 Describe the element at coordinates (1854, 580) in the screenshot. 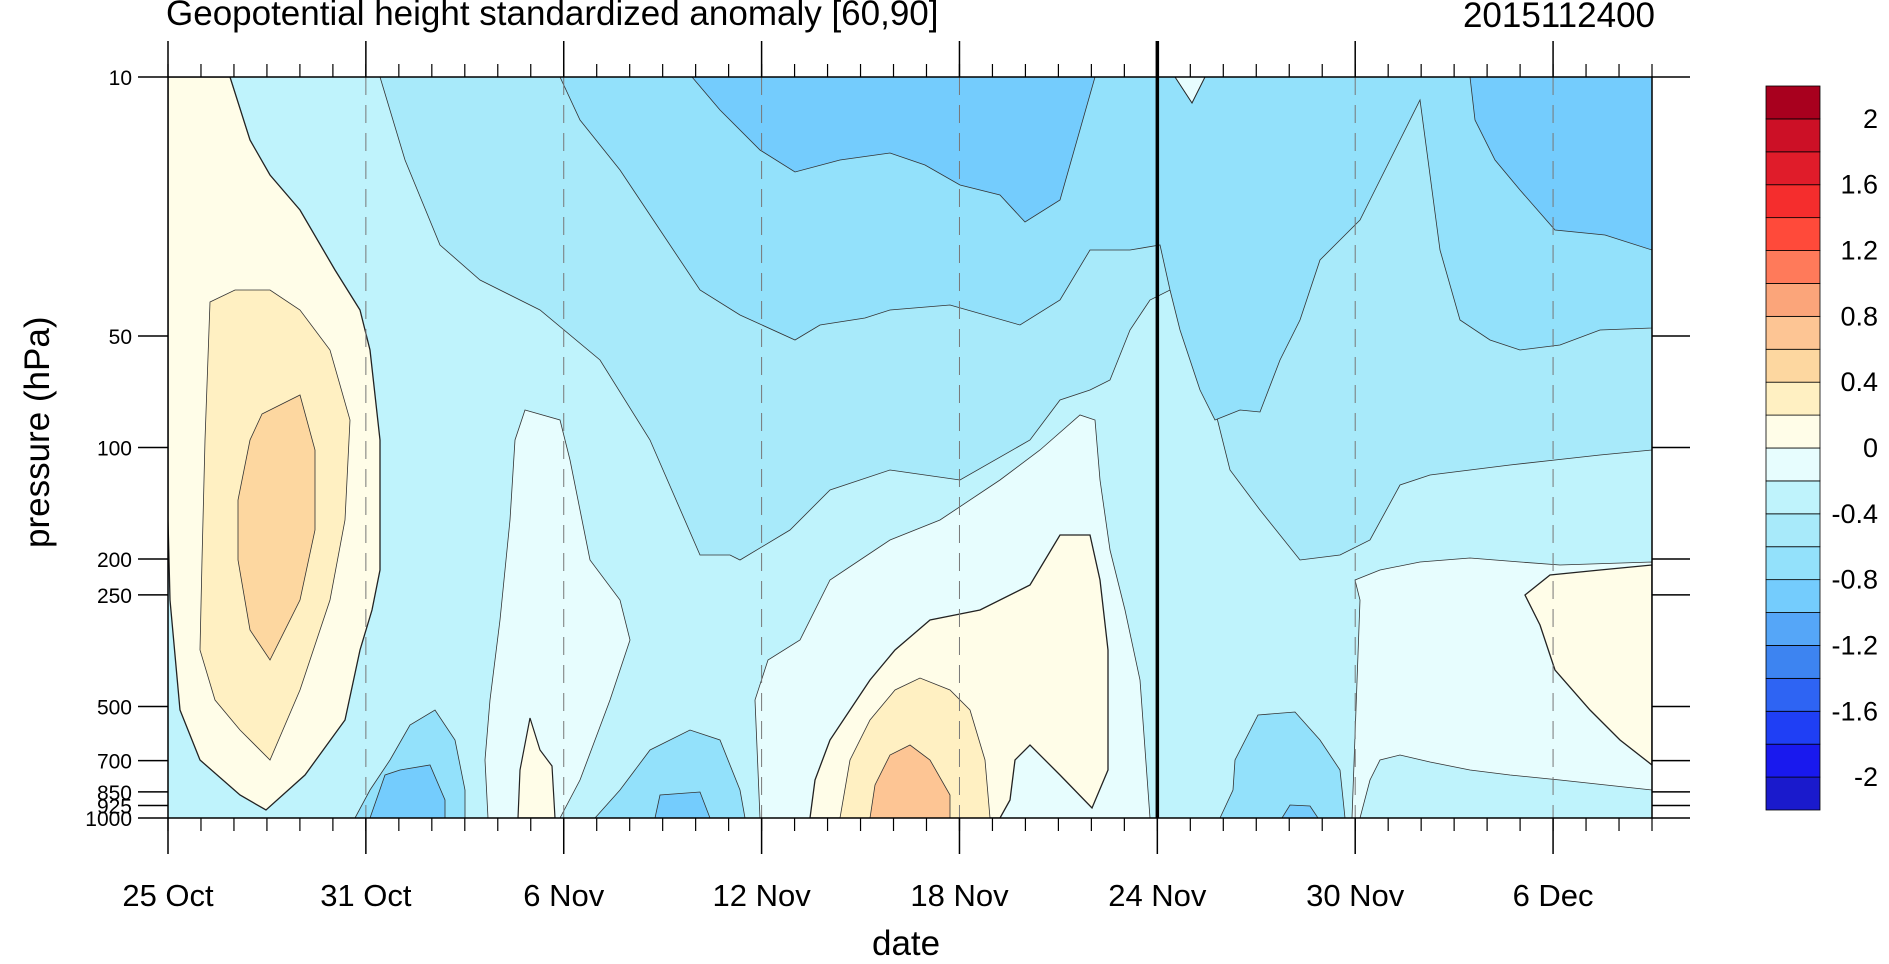

I see `colorbar-label: -0.8` at that location.